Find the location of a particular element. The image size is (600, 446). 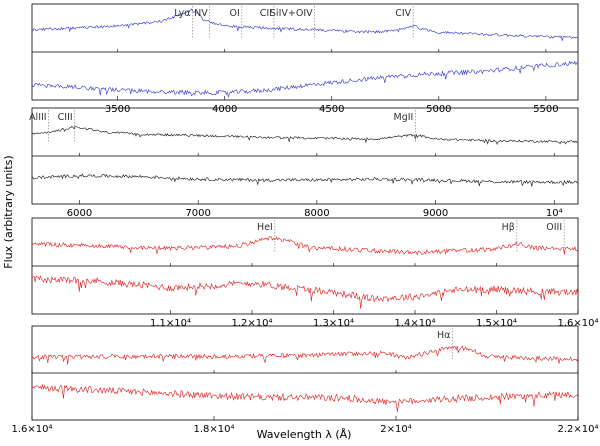

y-axis-label: Flux (arbitrary units) is located at coordinates (8, 211).